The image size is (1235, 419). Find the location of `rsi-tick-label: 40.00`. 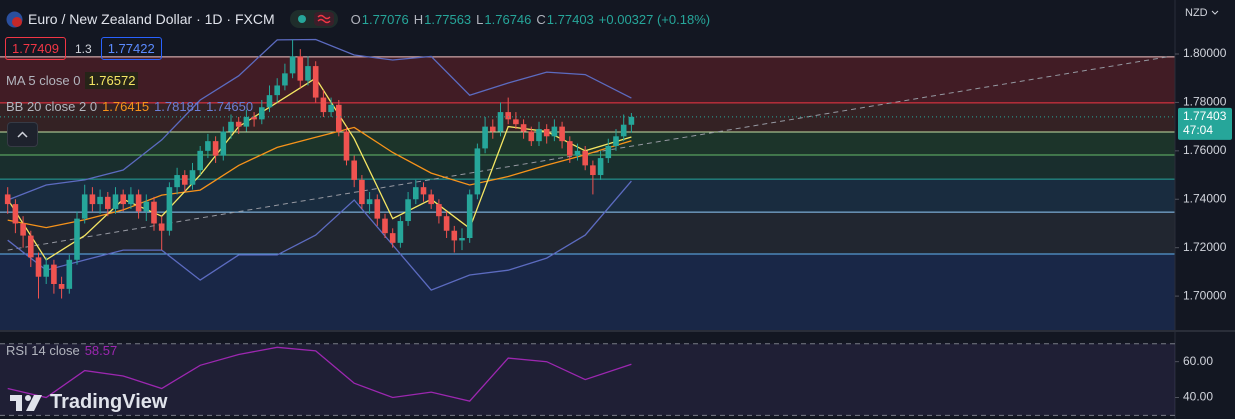

rsi-tick-label: 40.00 is located at coordinates (1198, 397).